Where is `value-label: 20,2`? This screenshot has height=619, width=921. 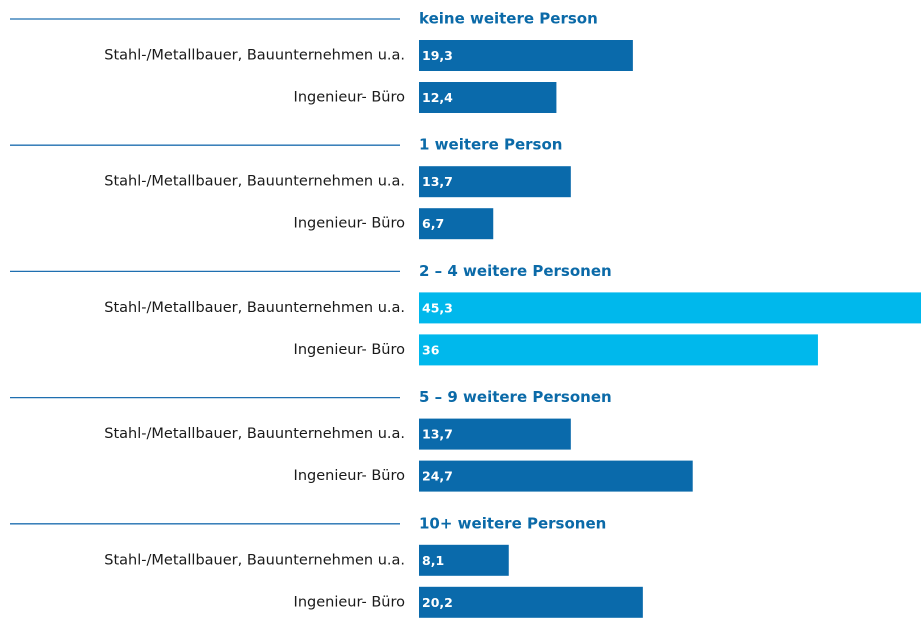 value-label: 20,2 is located at coordinates (437, 602).